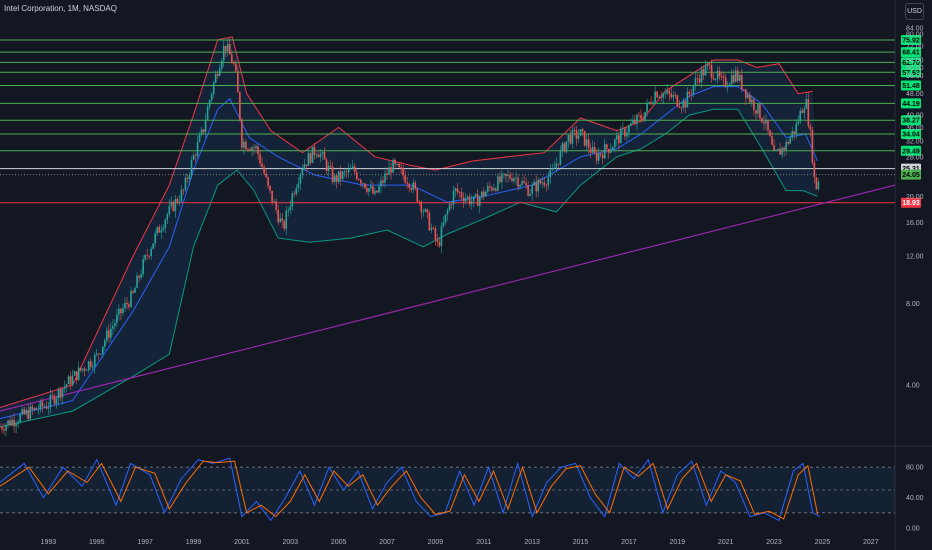  I want to click on x-tick-label: 1997, so click(145, 542).